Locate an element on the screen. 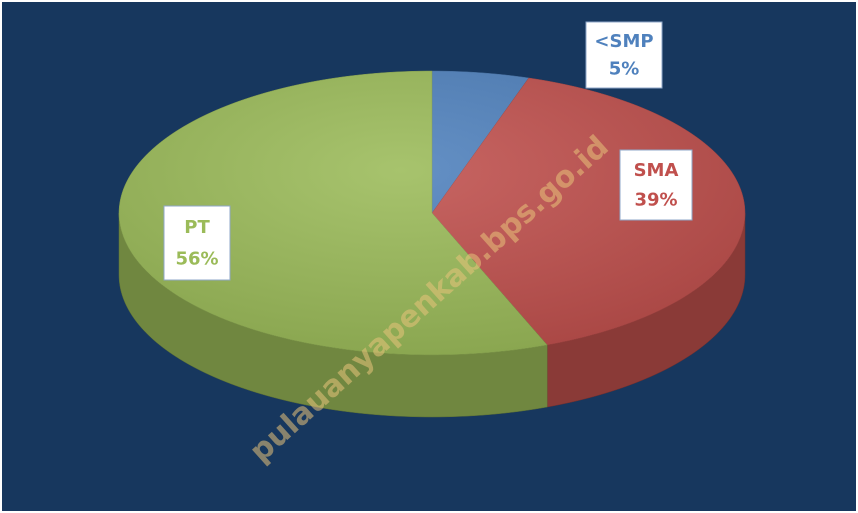 The image size is (858, 513). category-label: SMA is located at coordinates (656, 170).